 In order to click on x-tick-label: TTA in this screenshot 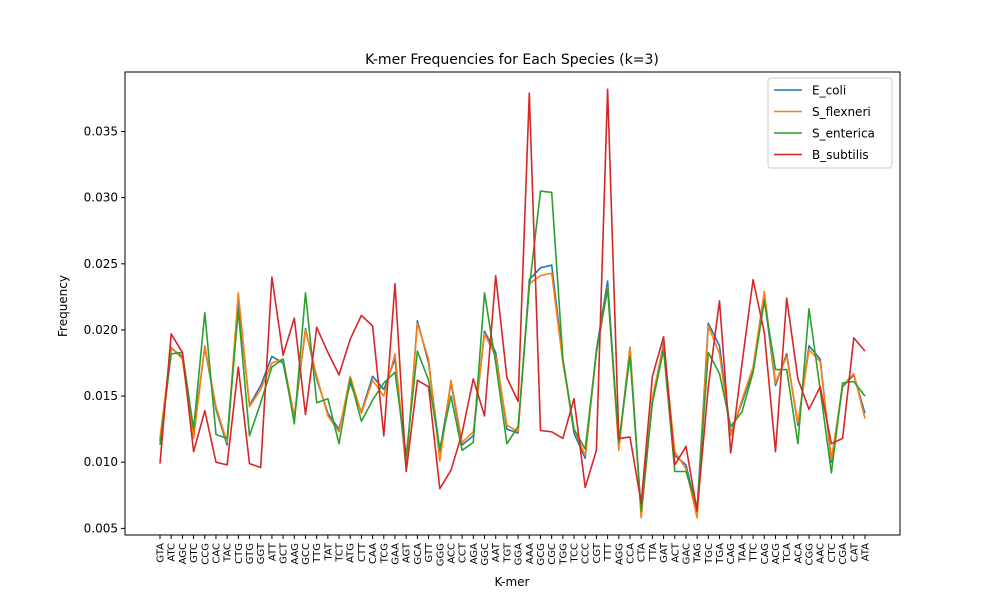, I will do `click(653, 552)`.